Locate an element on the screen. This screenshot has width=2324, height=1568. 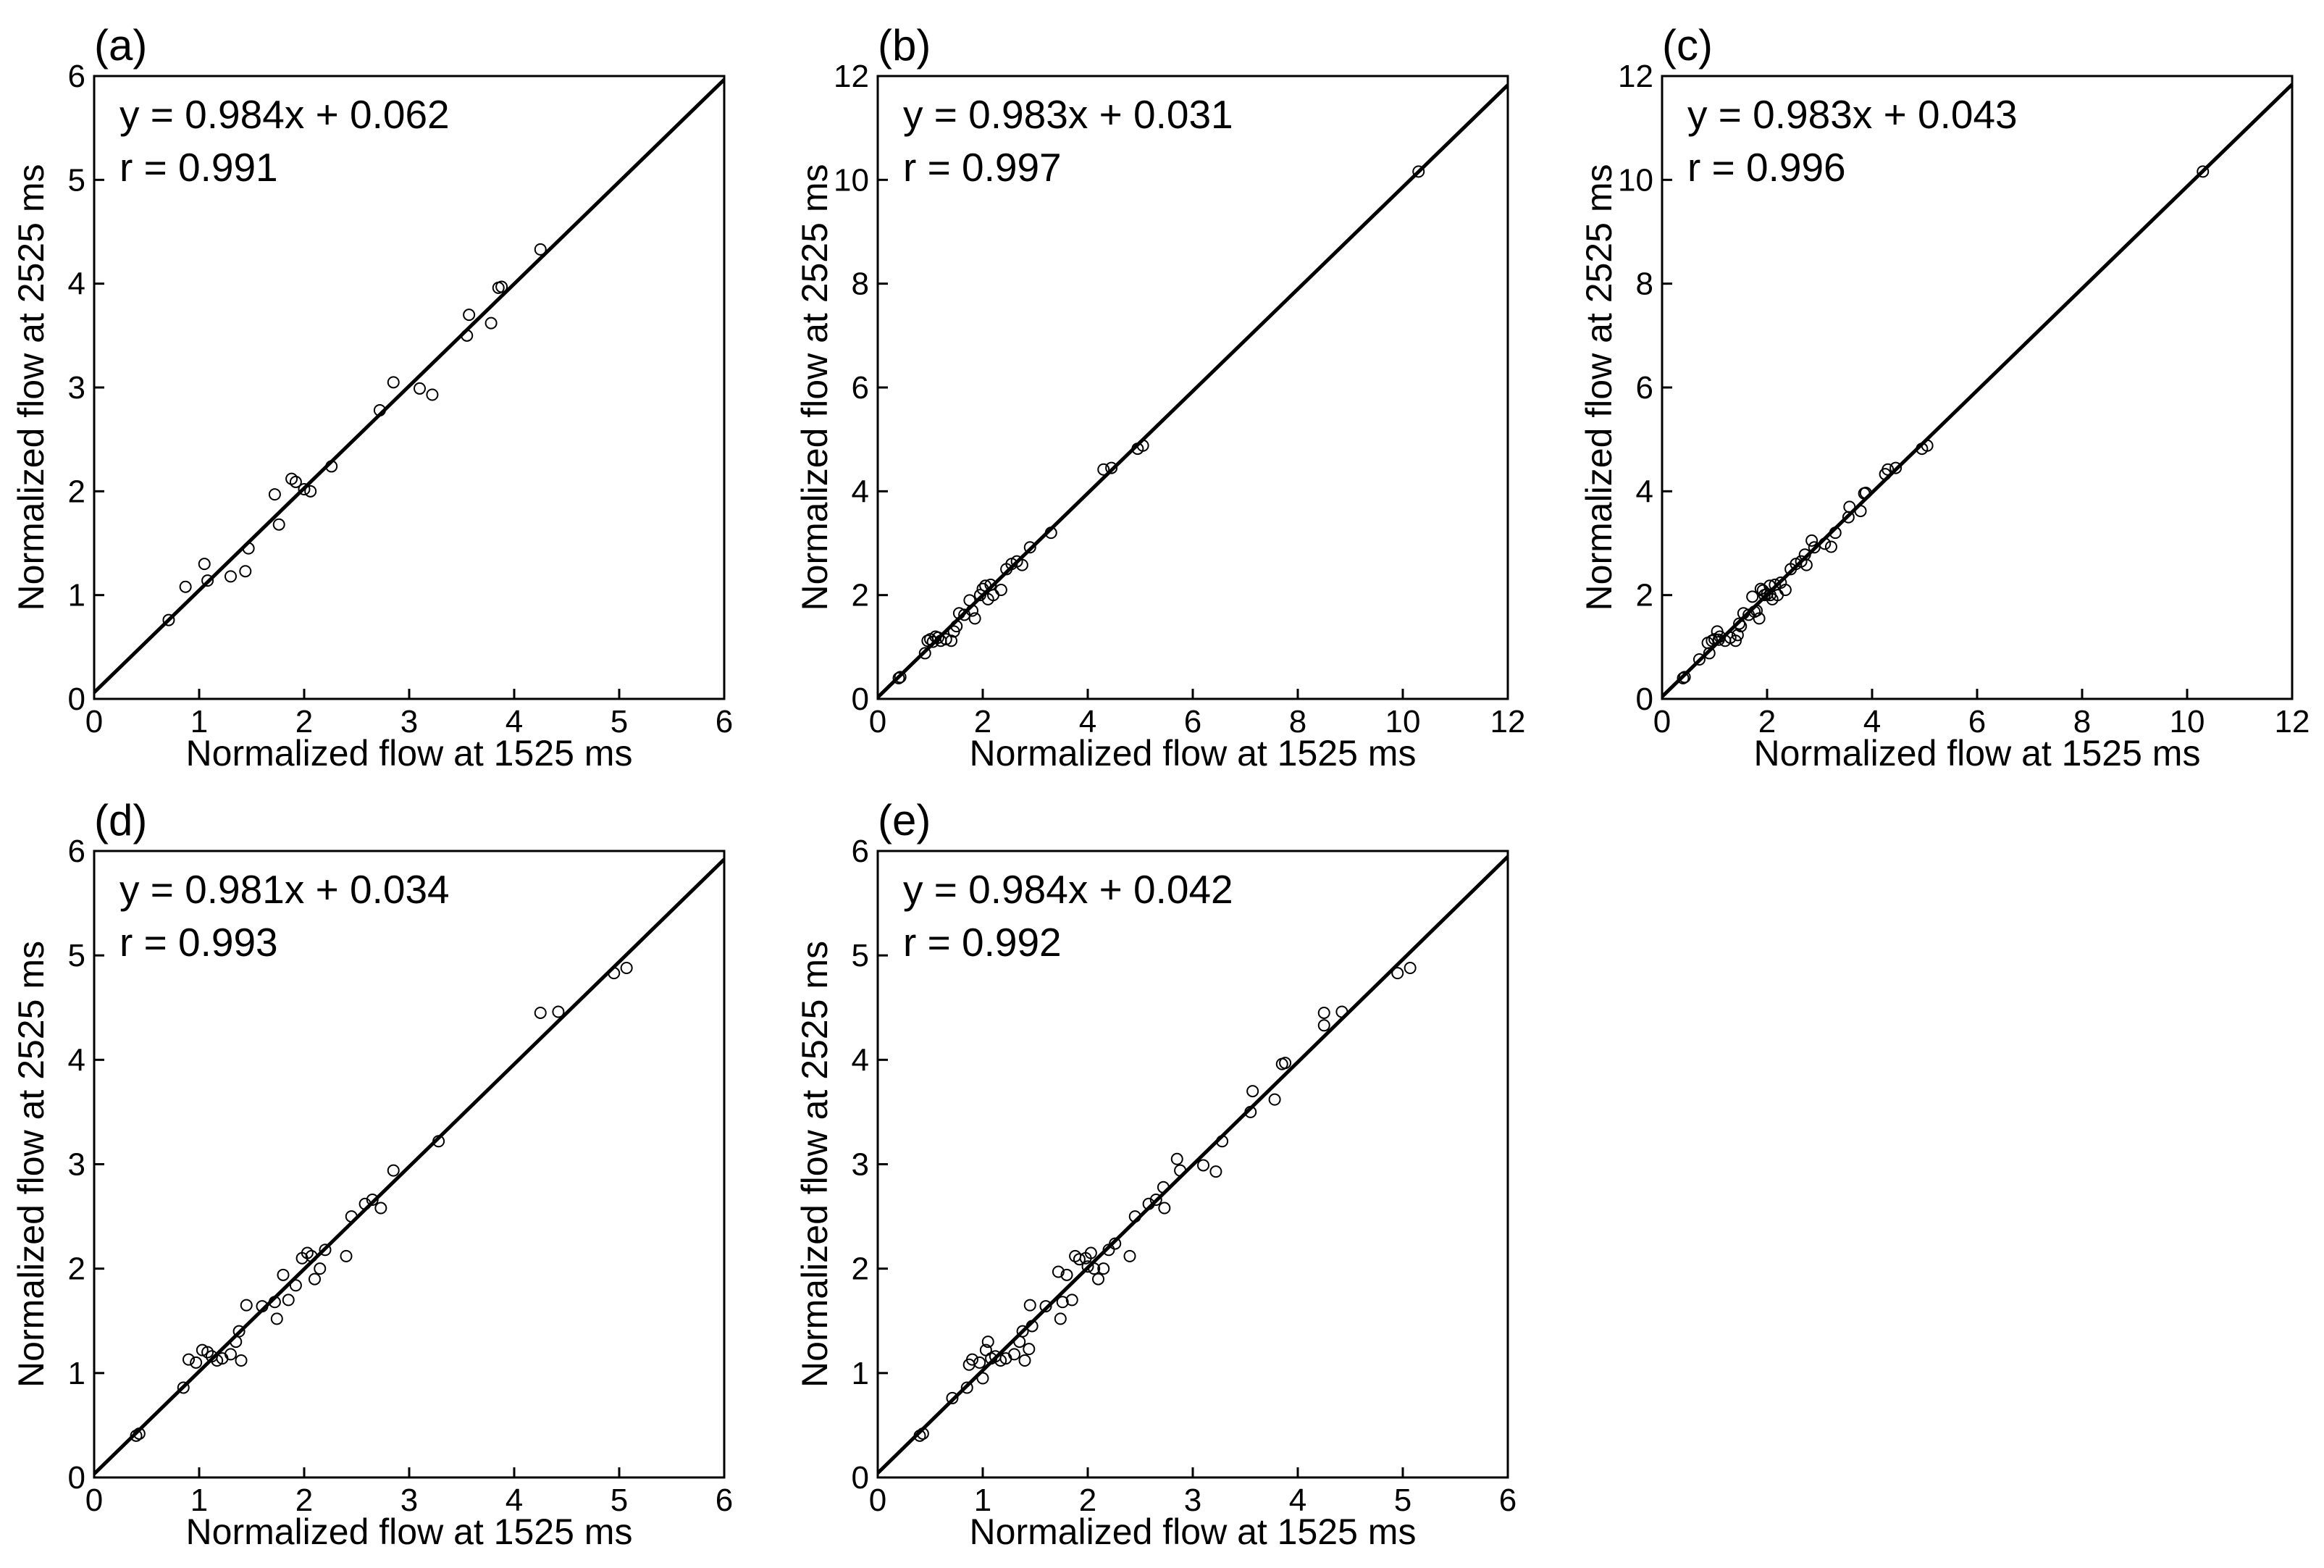
fit-equation: y = 0.981x + 0.034 is located at coordinates (284, 889).